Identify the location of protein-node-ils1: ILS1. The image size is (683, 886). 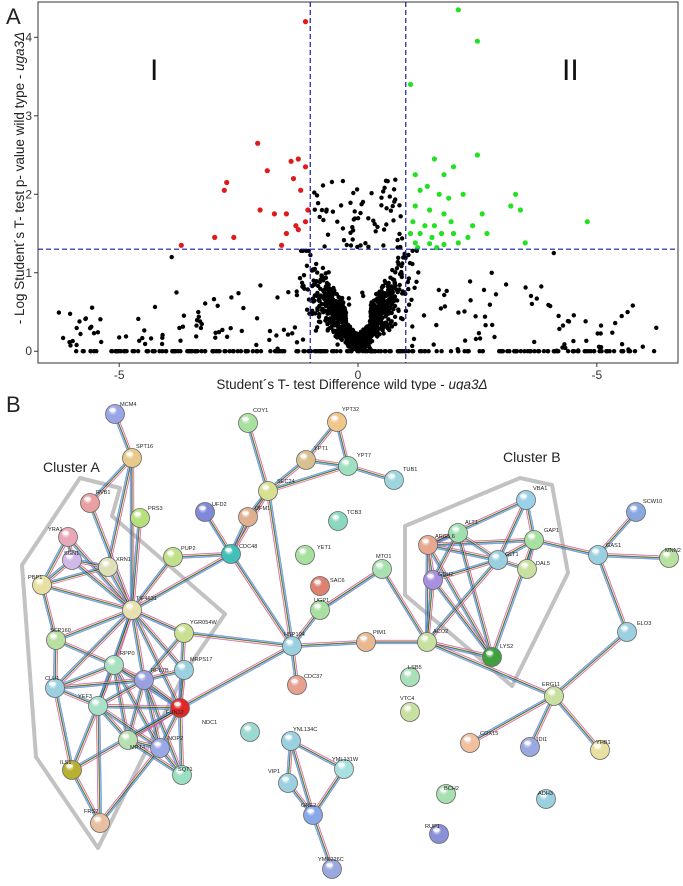
(71, 770).